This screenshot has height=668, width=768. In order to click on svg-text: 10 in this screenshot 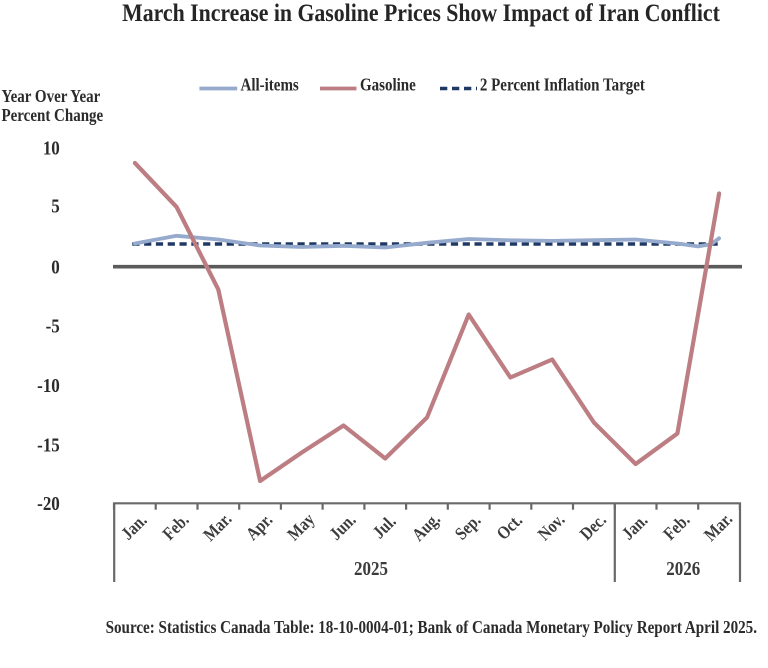, I will do `click(51, 148)`.